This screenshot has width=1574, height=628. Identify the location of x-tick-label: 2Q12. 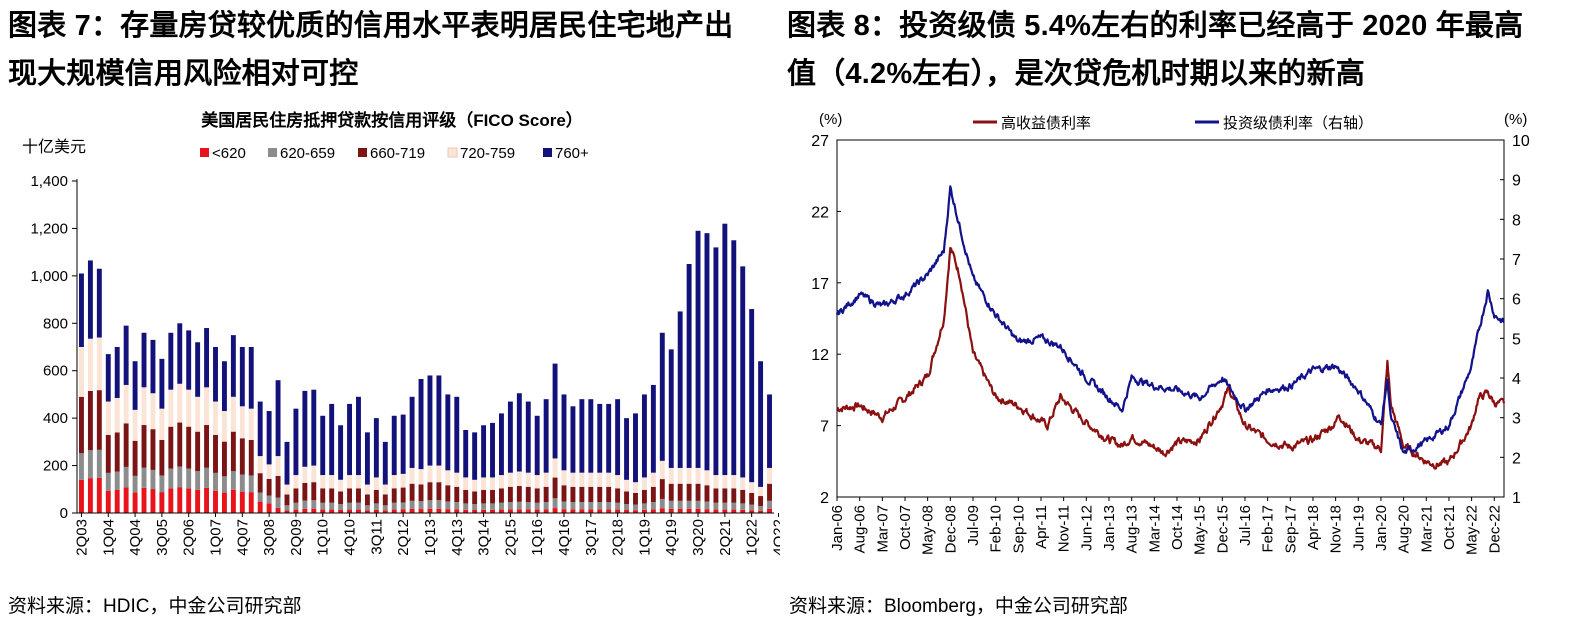
(403, 537).